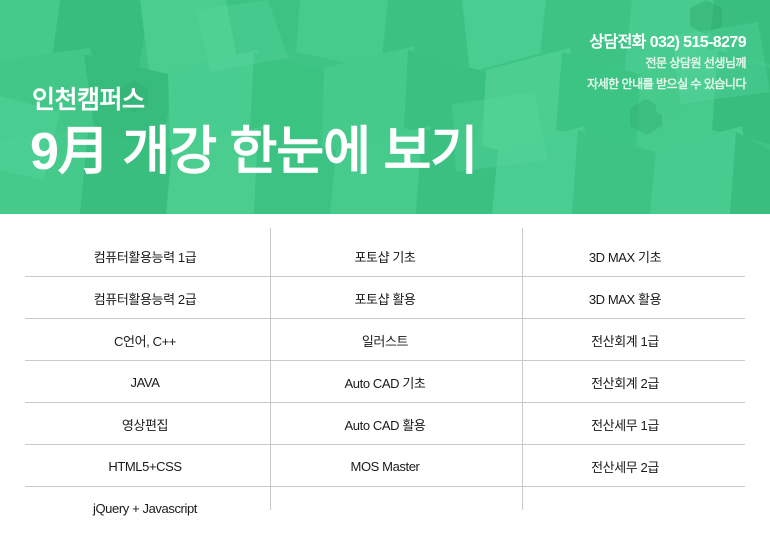 The image size is (770, 542). What do you see at coordinates (625, 467) in the screenshot?
I see `course-item: 전산세무 2급` at bounding box center [625, 467].